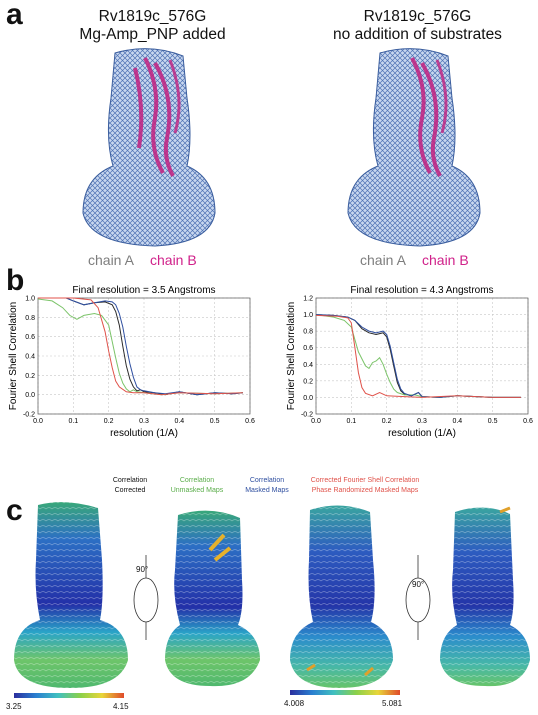 The height and width of the screenshot is (715, 538). Describe the element at coordinates (179, 421) in the screenshot. I see `chart0-xtick-label: 0.4` at that location.